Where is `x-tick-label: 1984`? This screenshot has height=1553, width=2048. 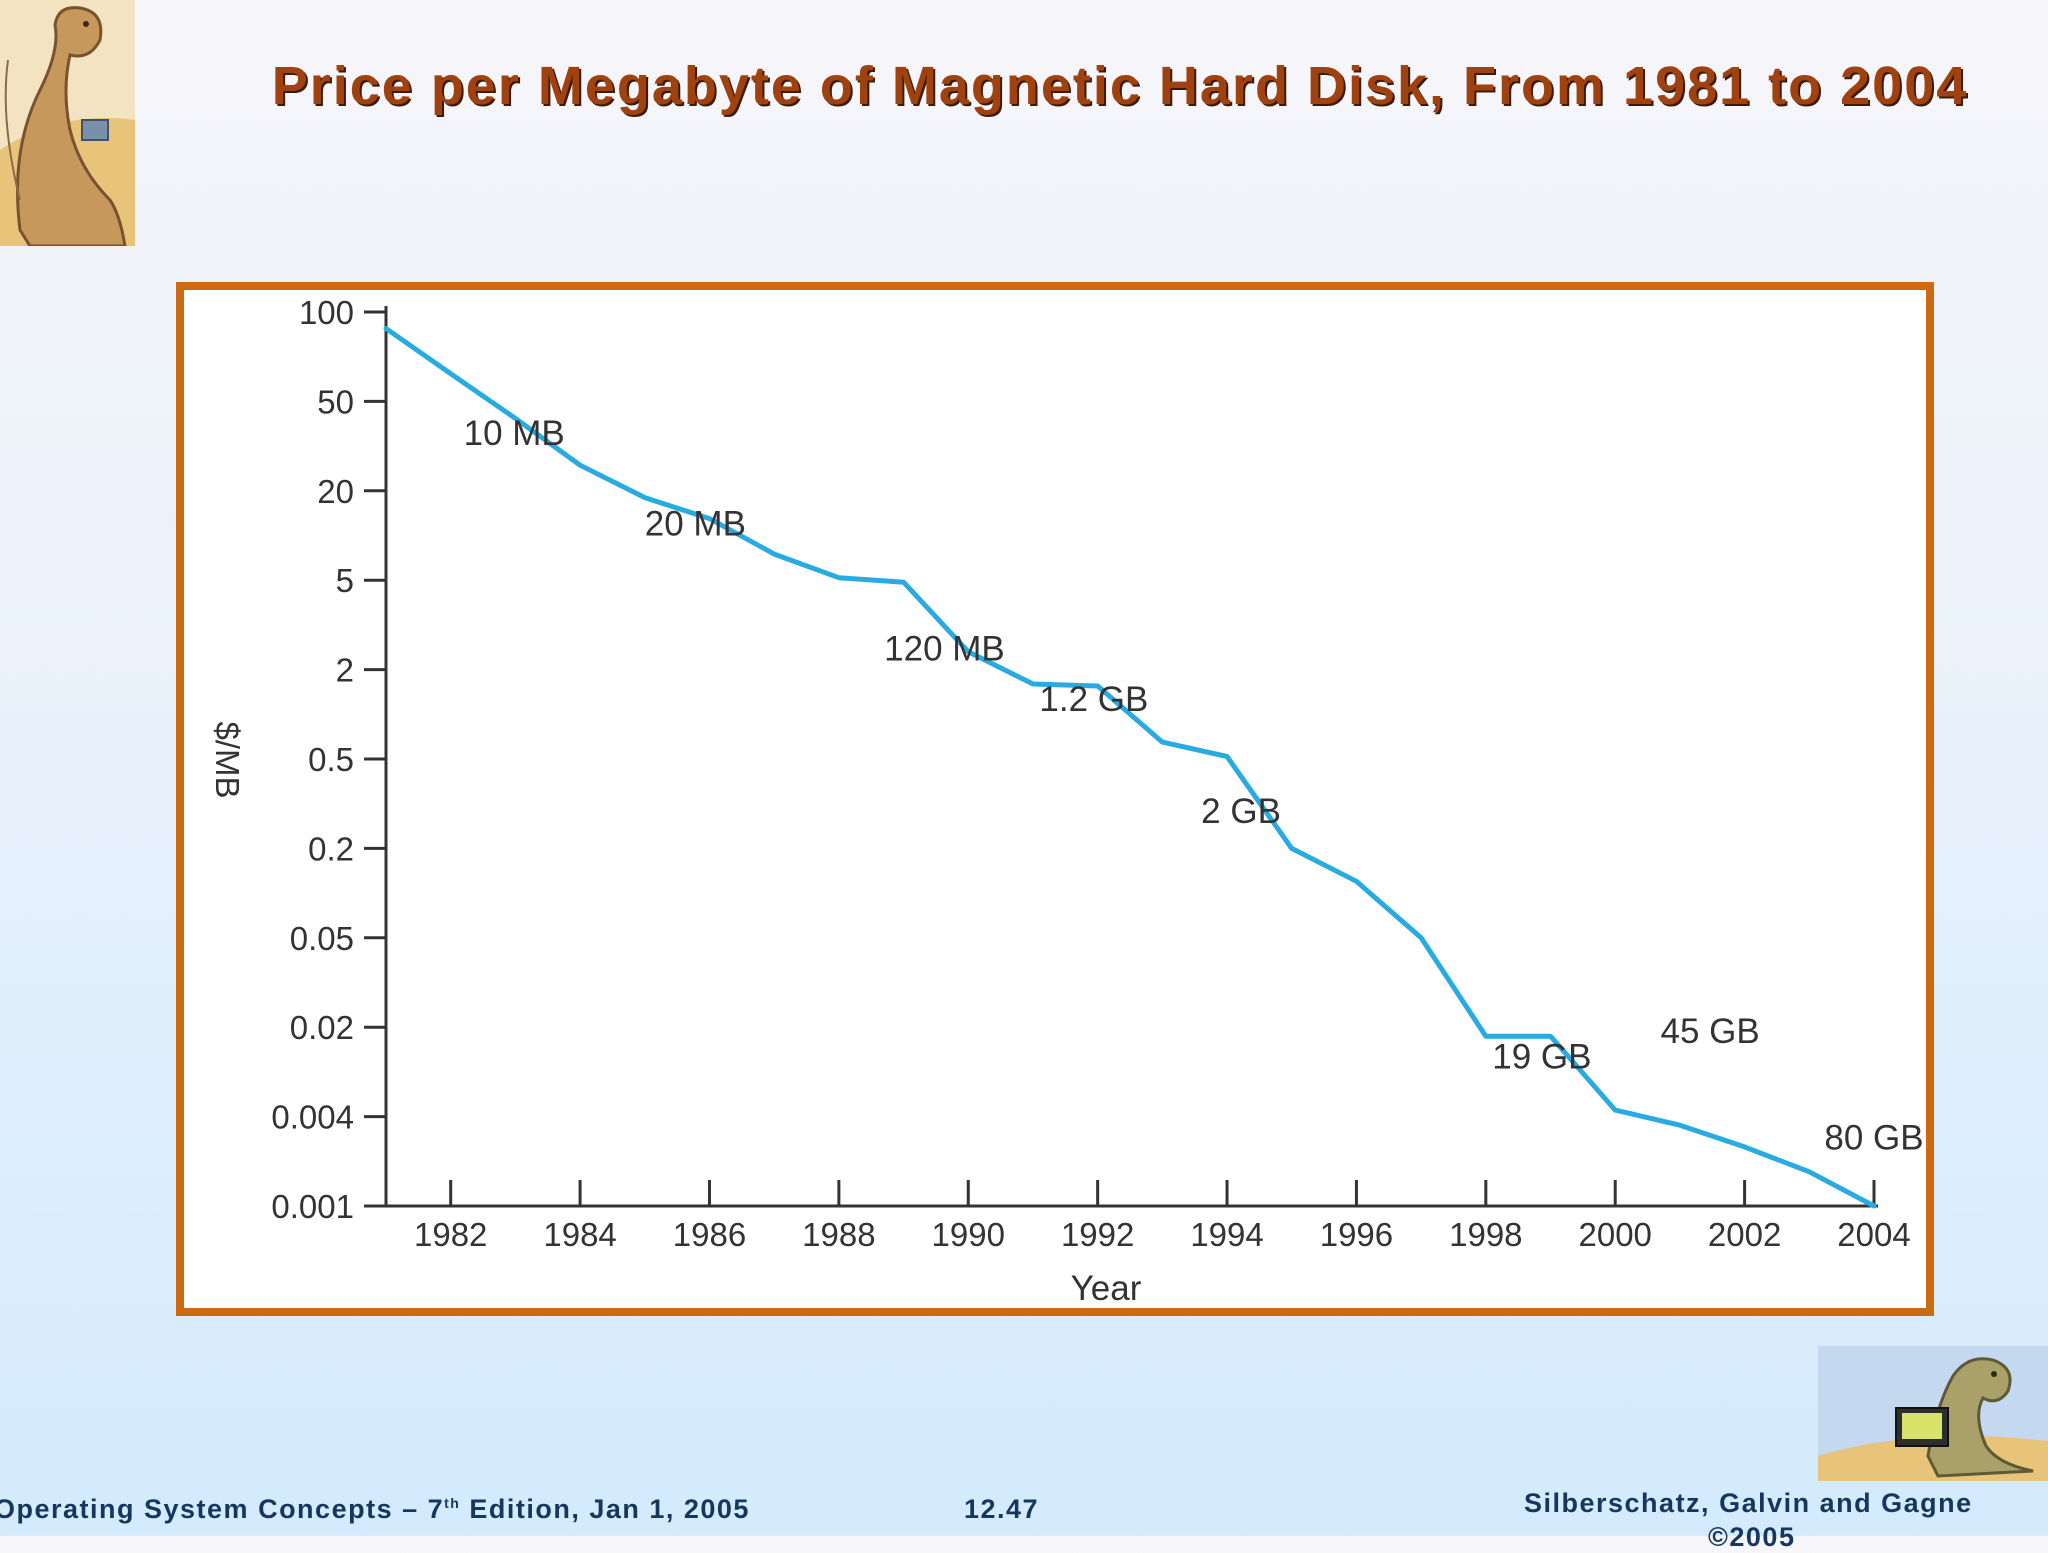 x-tick-label: 1984 is located at coordinates (579, 1234).